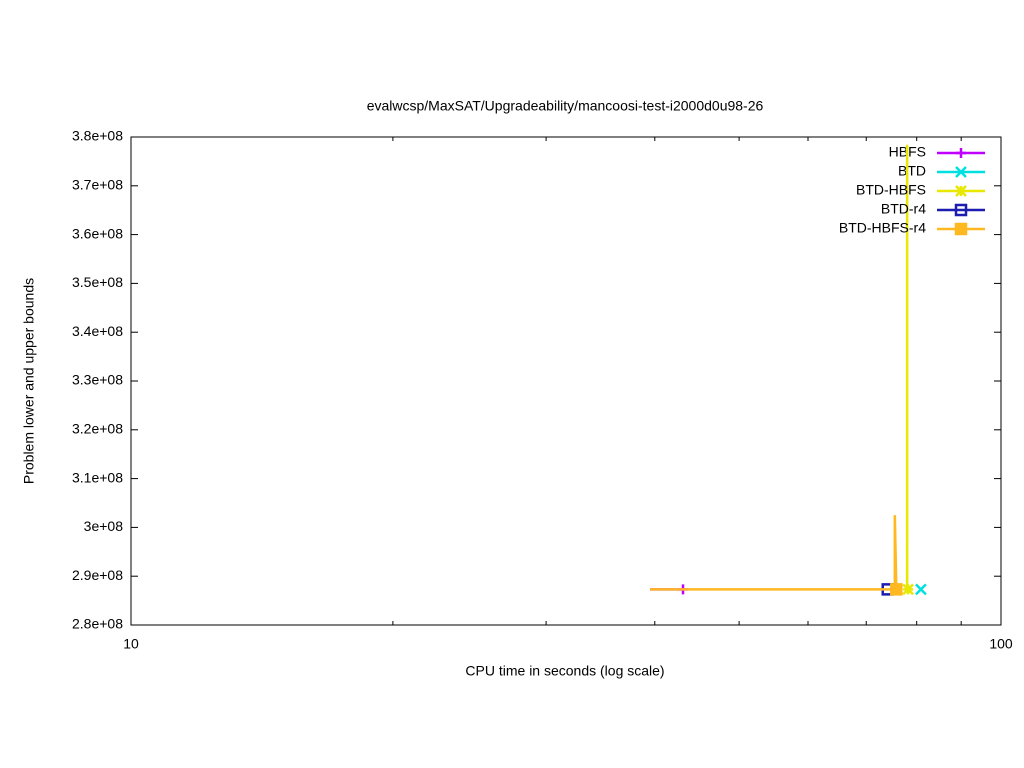 Image resolution: width=1024 pixels, height=768 pixels. What do you see at coordinates (912, 171) in the screenshot?
I see `legend-label: BTD` at bounding box center [912, 171].